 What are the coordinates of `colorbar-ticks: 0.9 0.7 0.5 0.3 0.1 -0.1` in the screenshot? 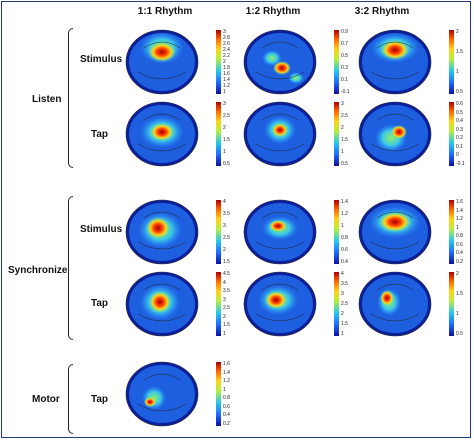 It's located at (353, 62).